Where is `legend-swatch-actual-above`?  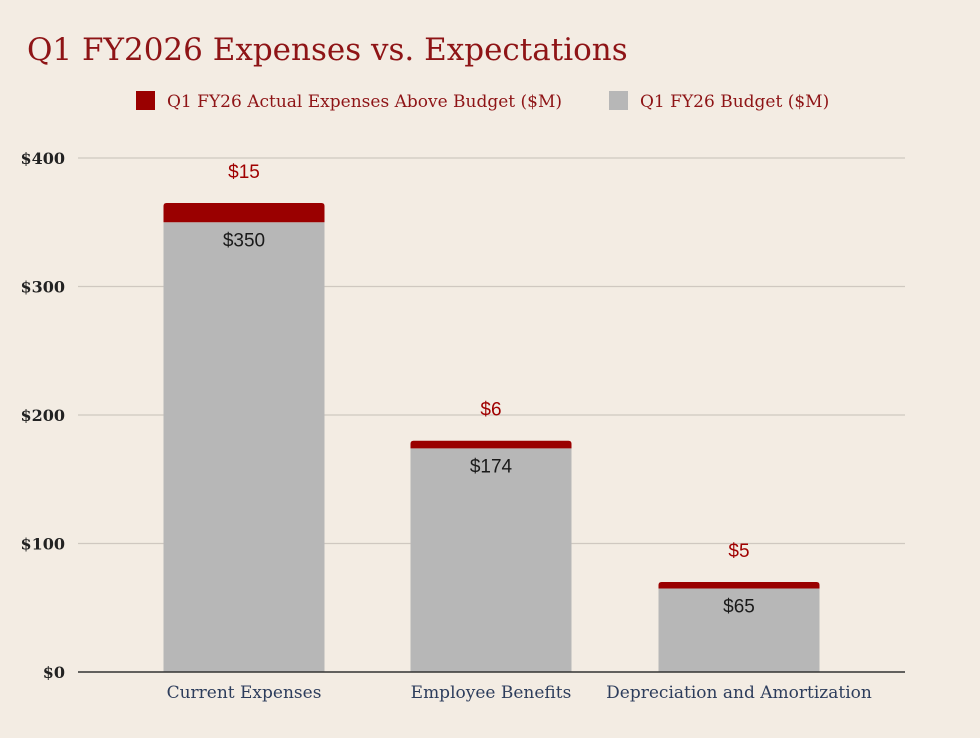
legend-swatch-actual-above is located at coordinates (145, 100).